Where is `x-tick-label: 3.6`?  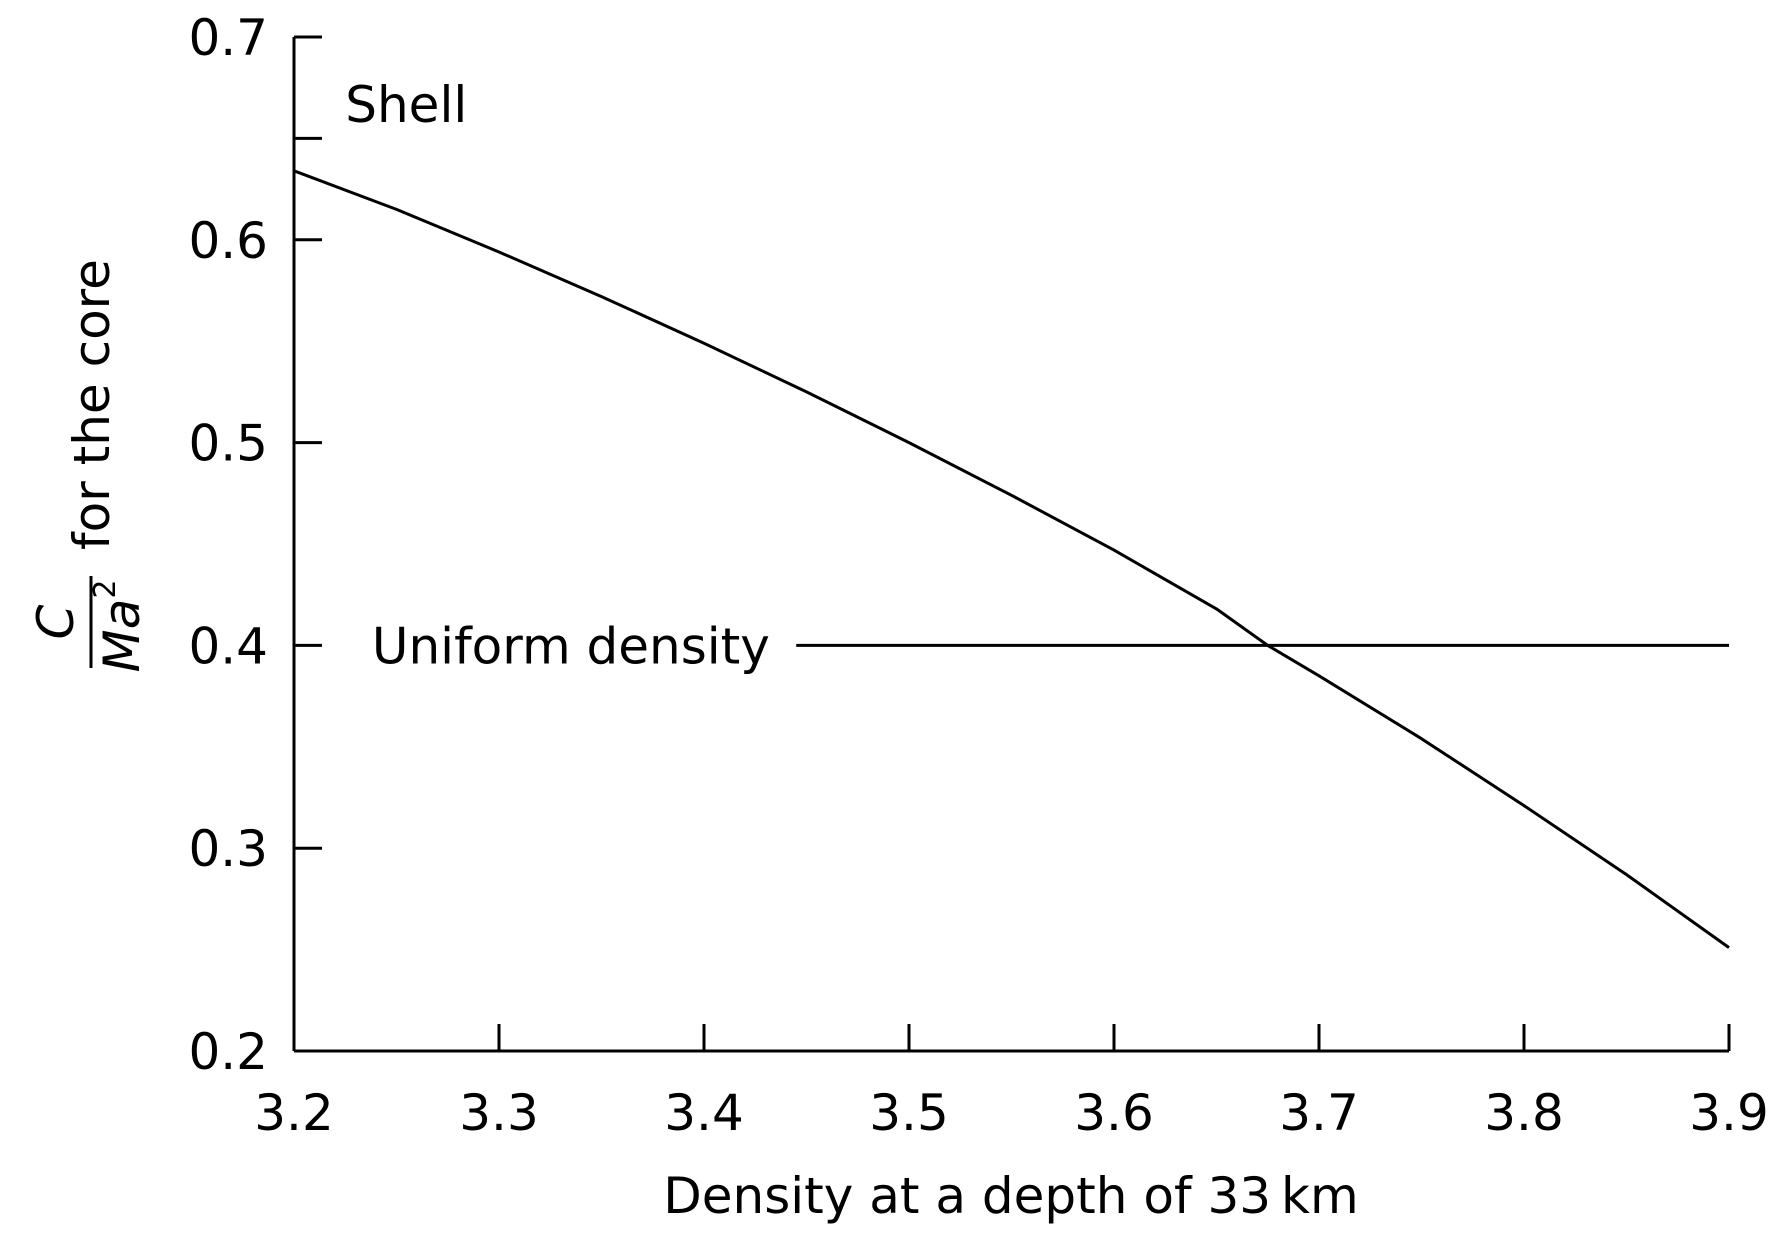 x-tick-label: 3.6 is located at coordinates (1114, 1113).